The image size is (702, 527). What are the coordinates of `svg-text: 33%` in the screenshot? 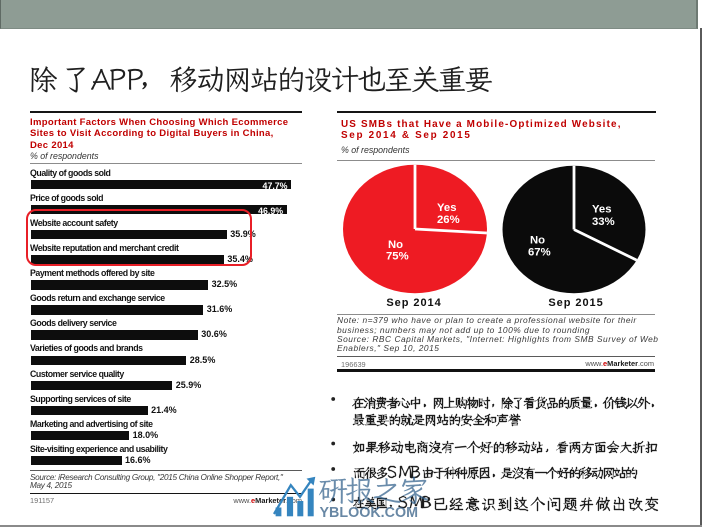 It's located at (603, 222).